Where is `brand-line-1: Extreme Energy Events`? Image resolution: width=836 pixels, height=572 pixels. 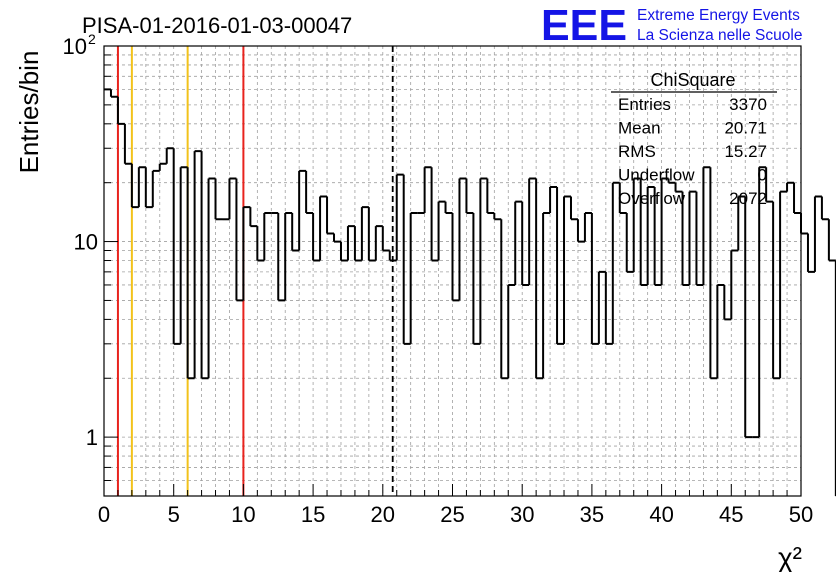 brand-line-1: Extreme Energy Events is located at coordinates (718, 15).